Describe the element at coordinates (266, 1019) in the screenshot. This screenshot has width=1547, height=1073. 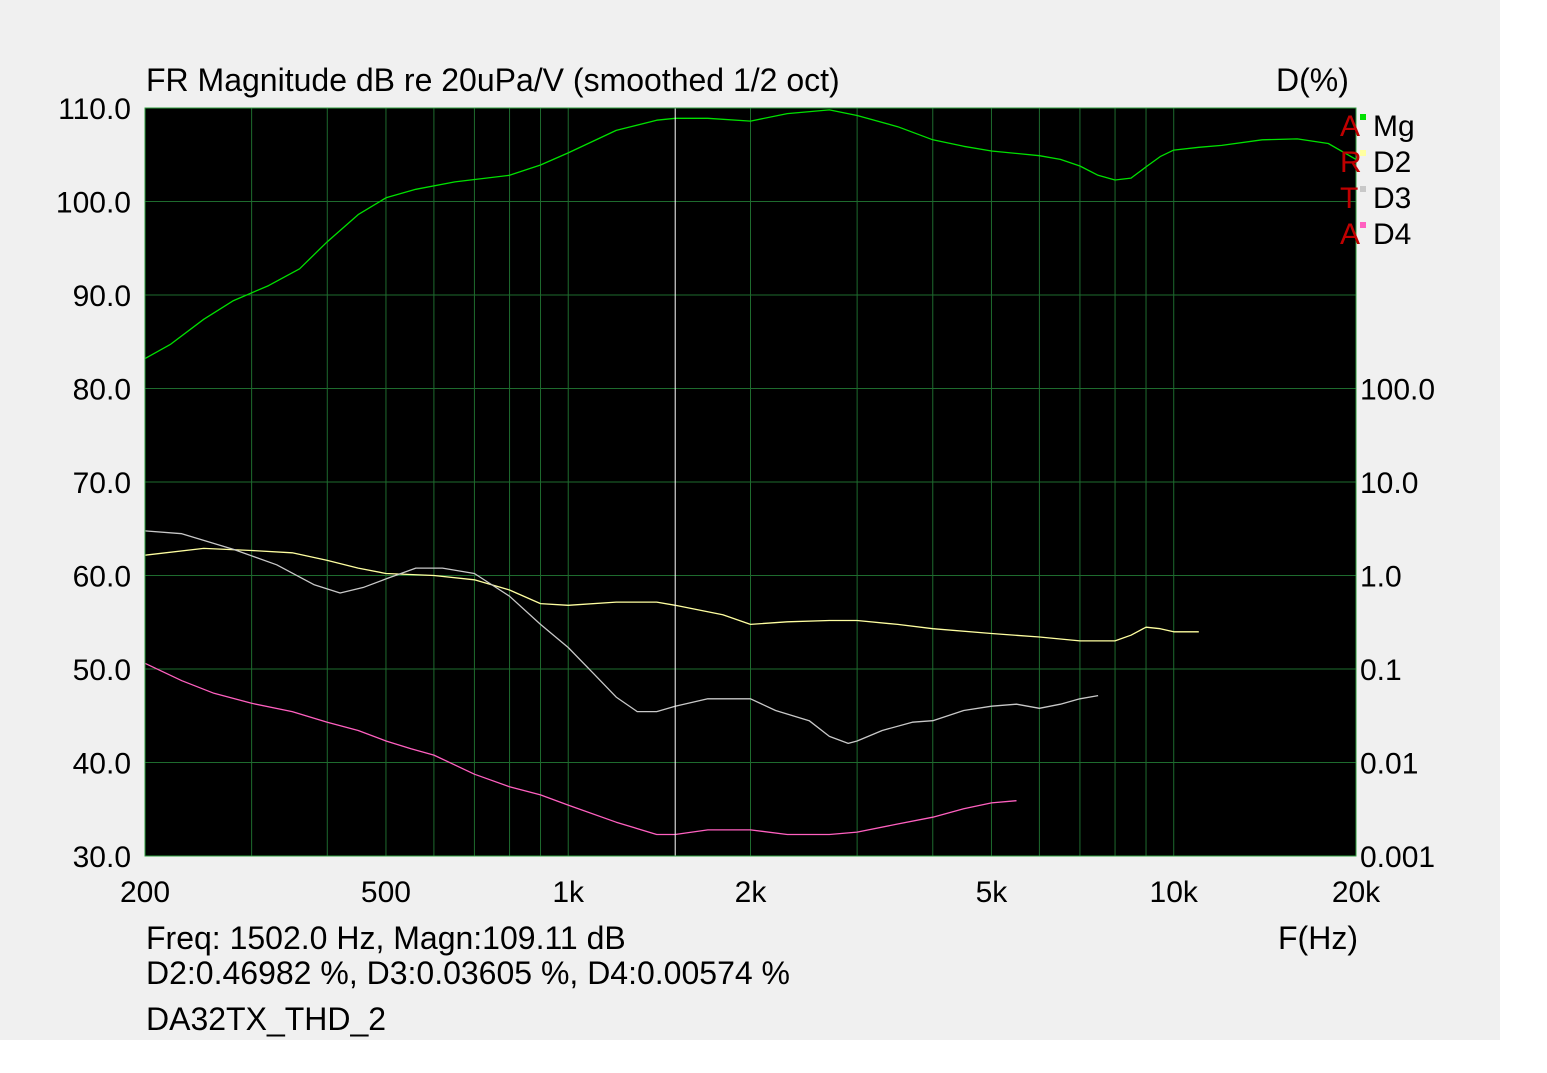
I see `file-name: DA32TX_THD_2` at that location.